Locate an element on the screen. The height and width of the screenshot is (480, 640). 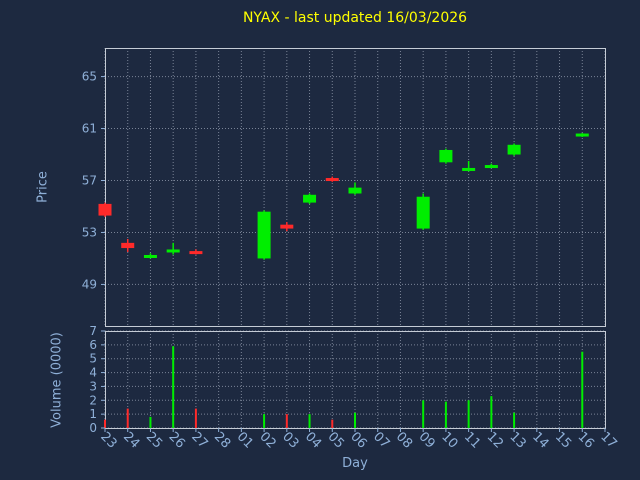
x-tick-label: 02 is located at coordinates (267, 440).